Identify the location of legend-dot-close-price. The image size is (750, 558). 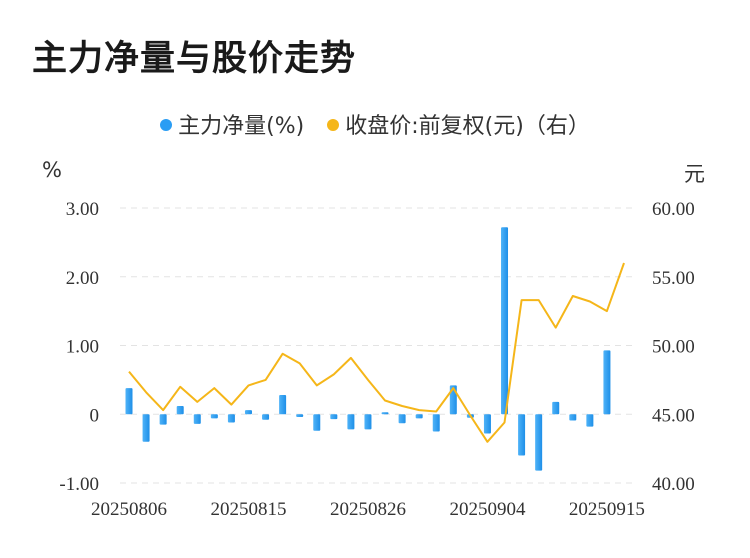
(333, 125).